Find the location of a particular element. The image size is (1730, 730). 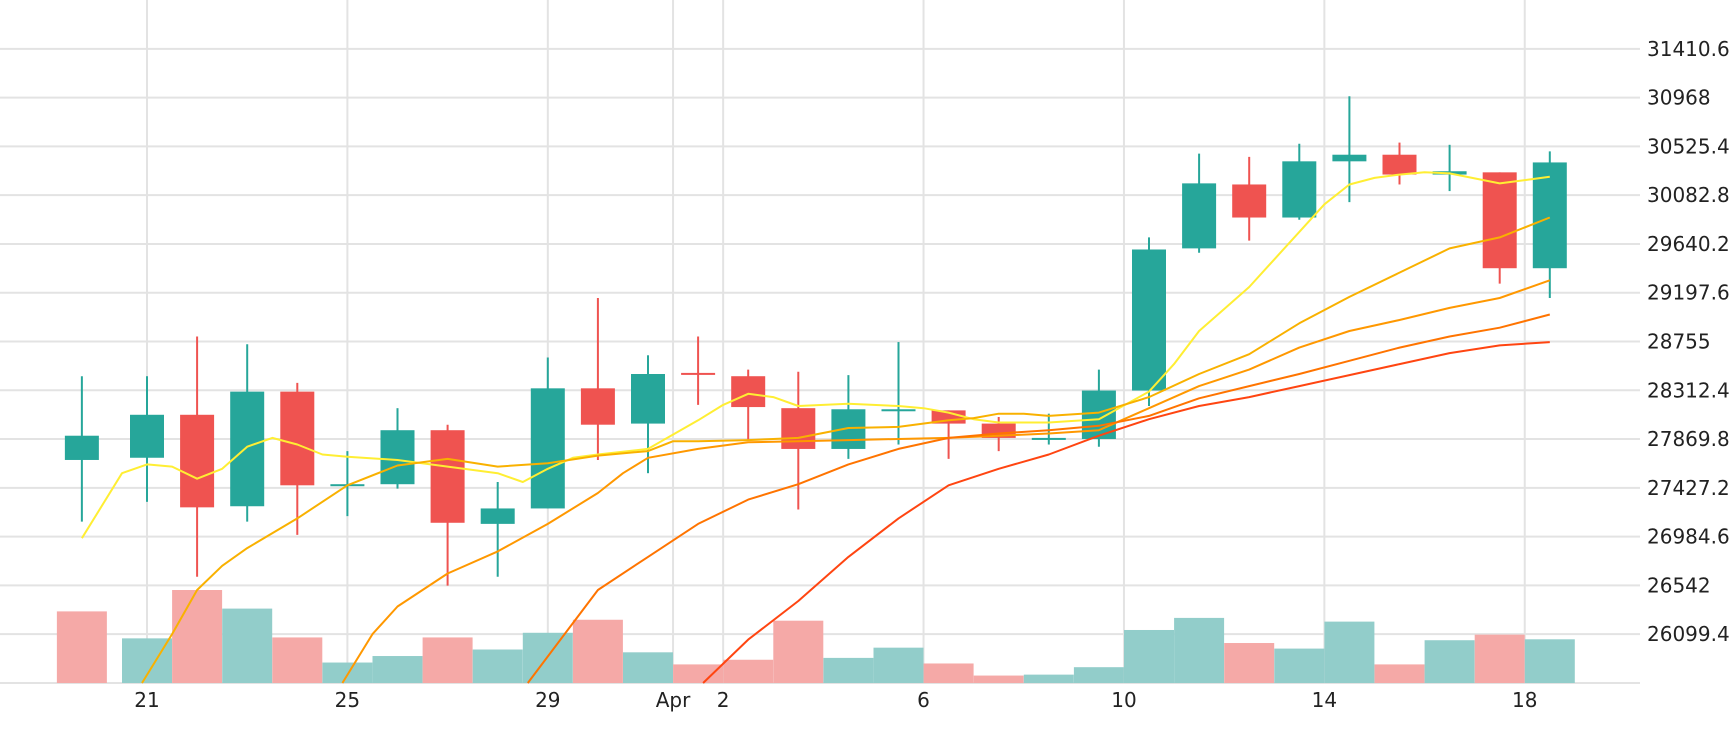

y-tick-label: 30968 is located at coordinates (1679, 98).